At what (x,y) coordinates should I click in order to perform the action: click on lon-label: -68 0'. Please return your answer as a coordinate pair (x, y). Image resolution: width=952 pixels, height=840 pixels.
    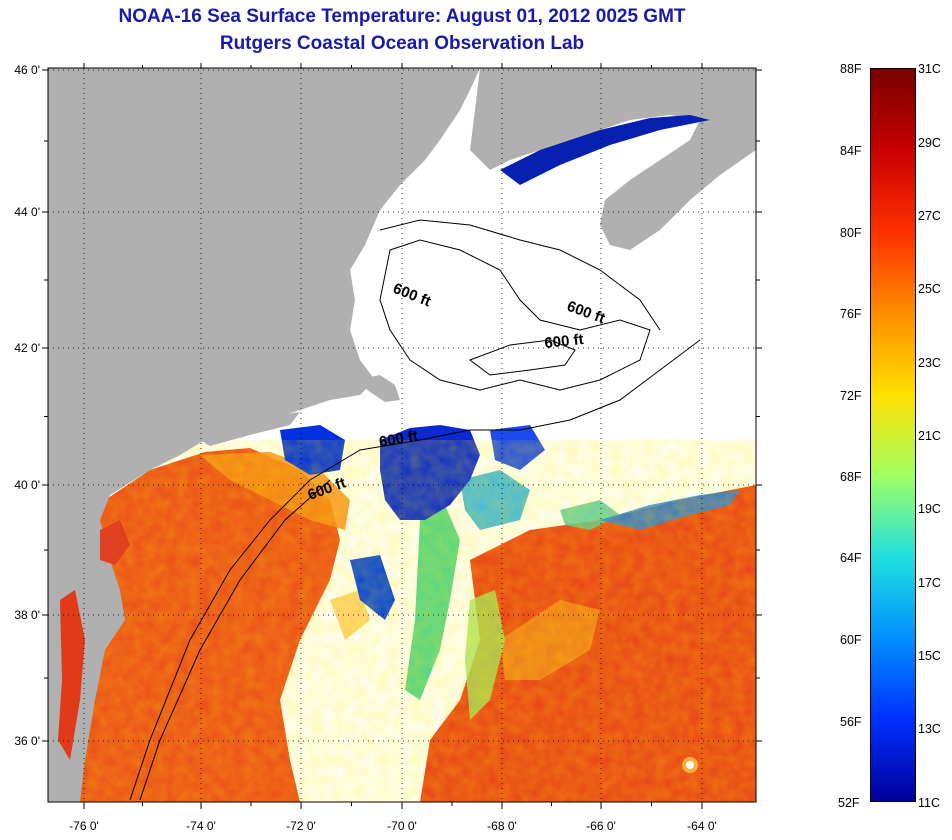
    Looking at the image, I should click on (502, 826).